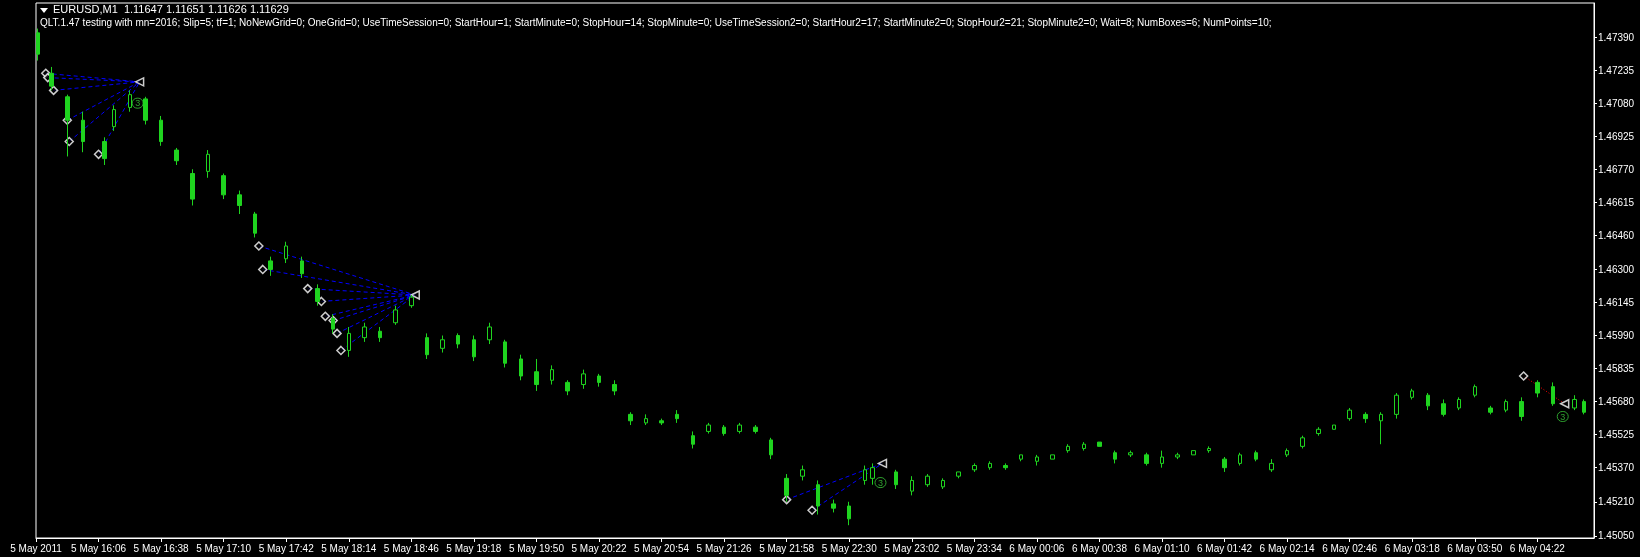  Describe the element at coordinates (787, 548) in the screenshot. I see `x-tick-label: 5 May 21:58` at that location.